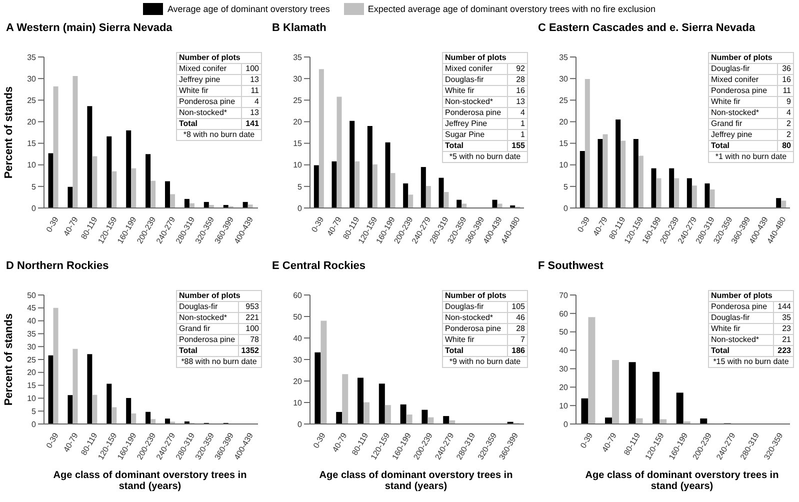  Describe the element at coordinates (485, 362) in the screenshot. I see `annotation: *9 with no burn date` at that location.